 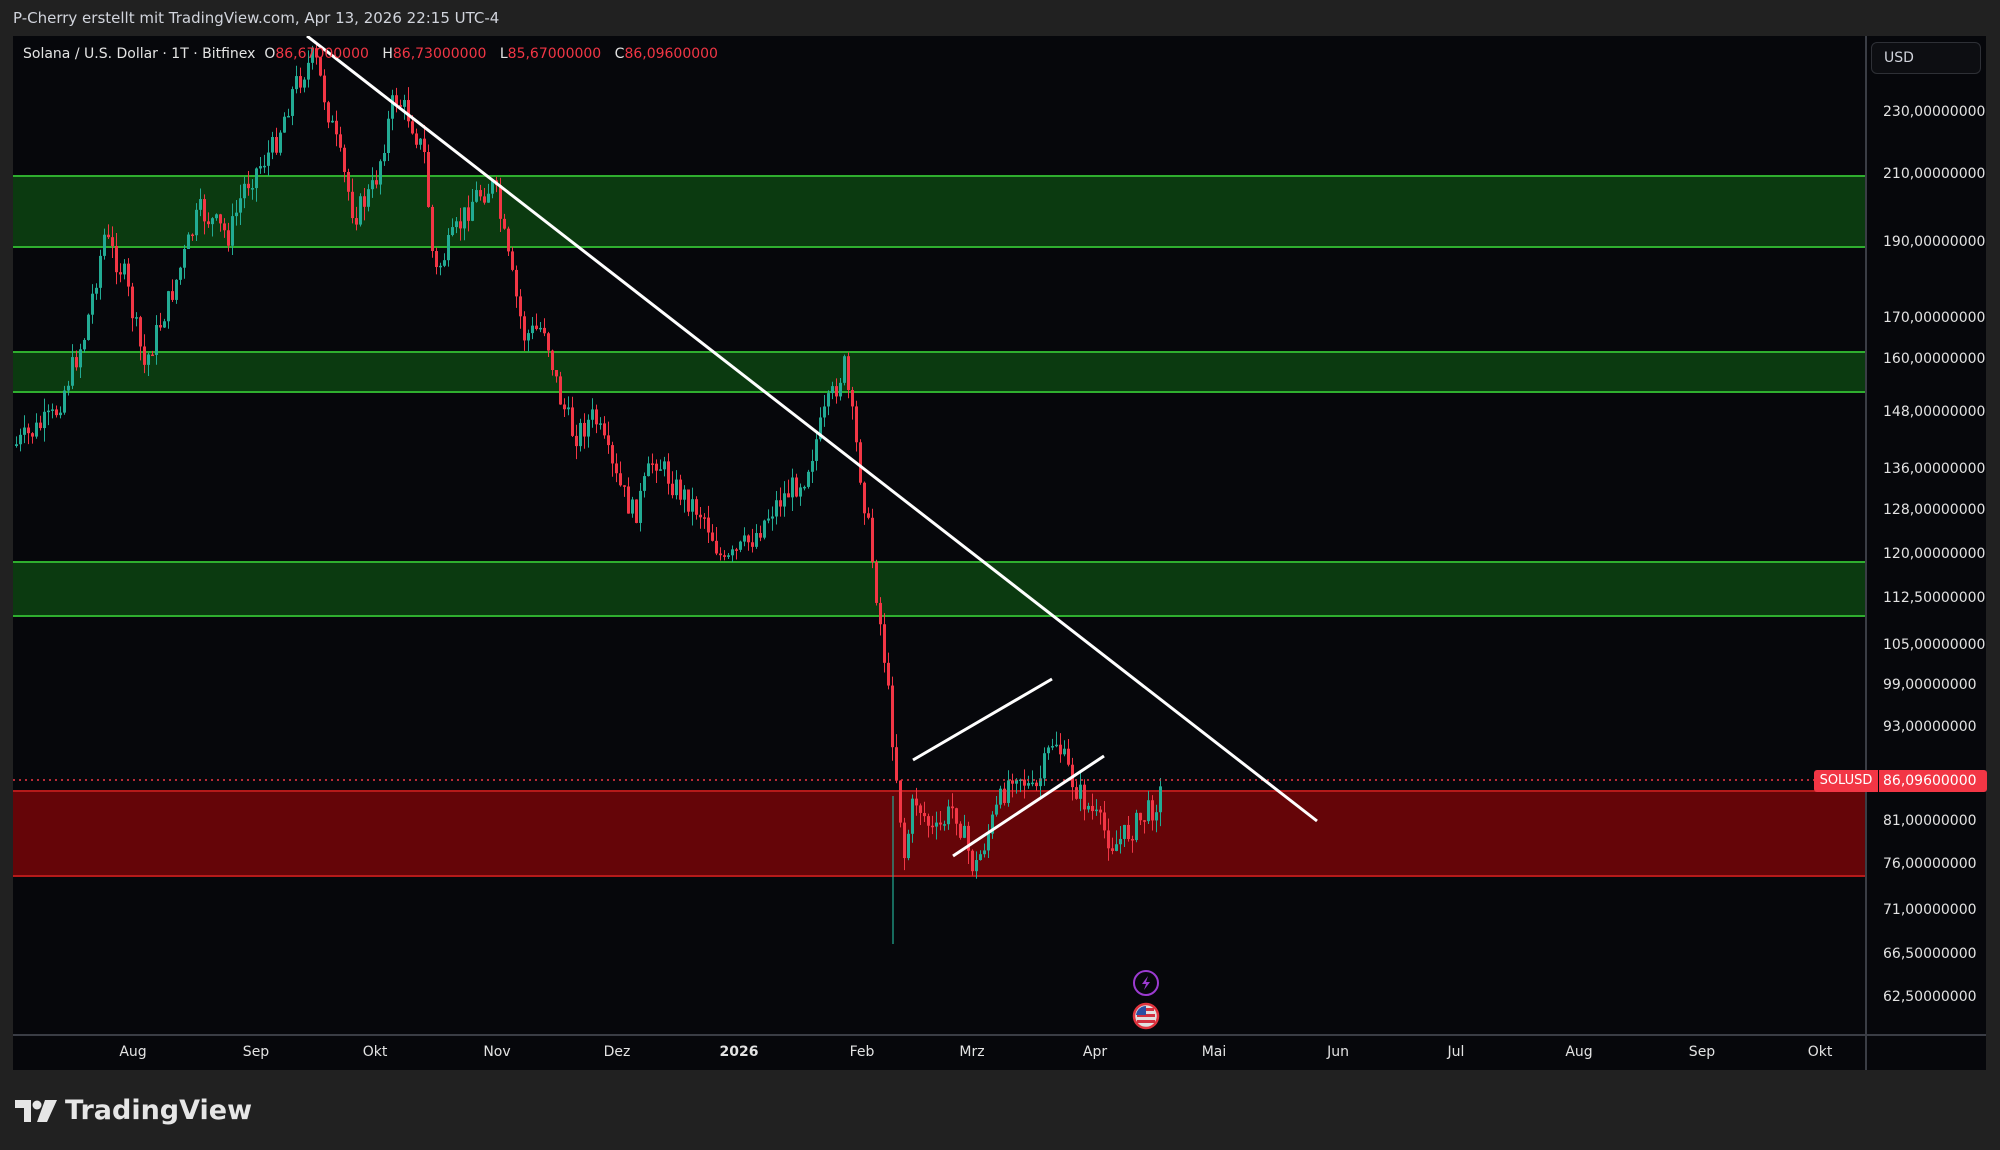 What do you see at coordinates (1934, 598) in the screenshot?
I see `price-tick-label: 112,50000000` at bounding box center [1934, 598].